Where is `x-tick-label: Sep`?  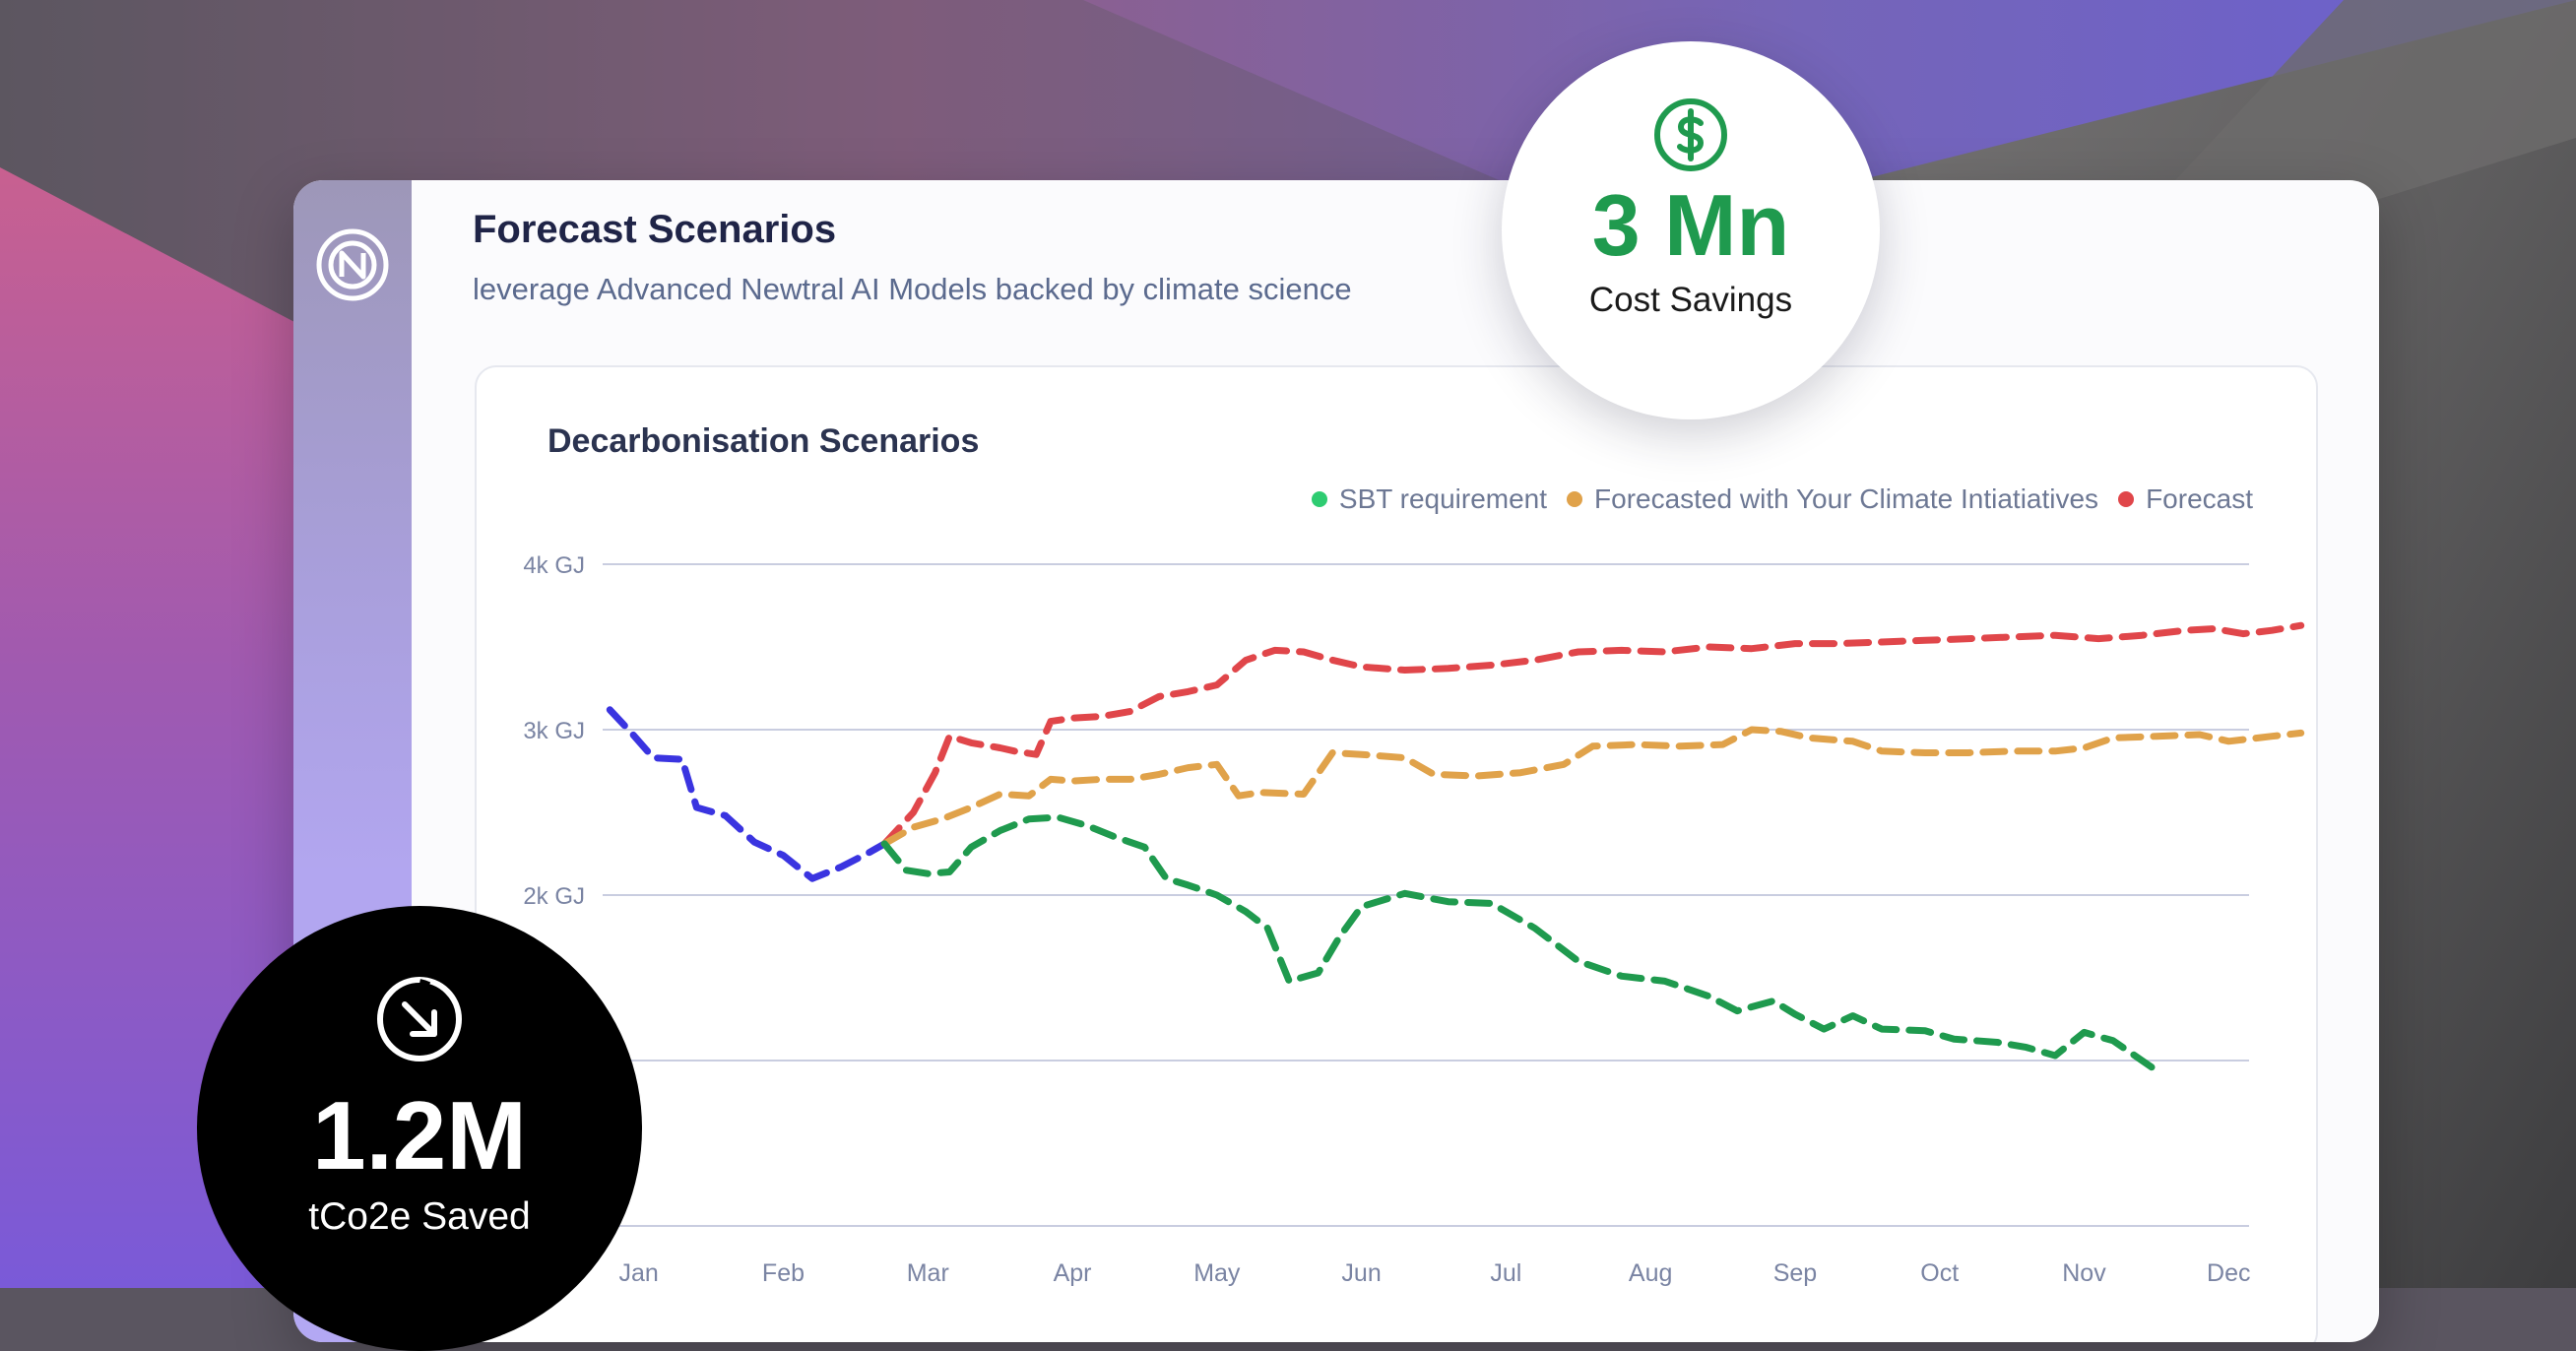 x-tick-label: Sep is located at coordinates (1795, 1273).